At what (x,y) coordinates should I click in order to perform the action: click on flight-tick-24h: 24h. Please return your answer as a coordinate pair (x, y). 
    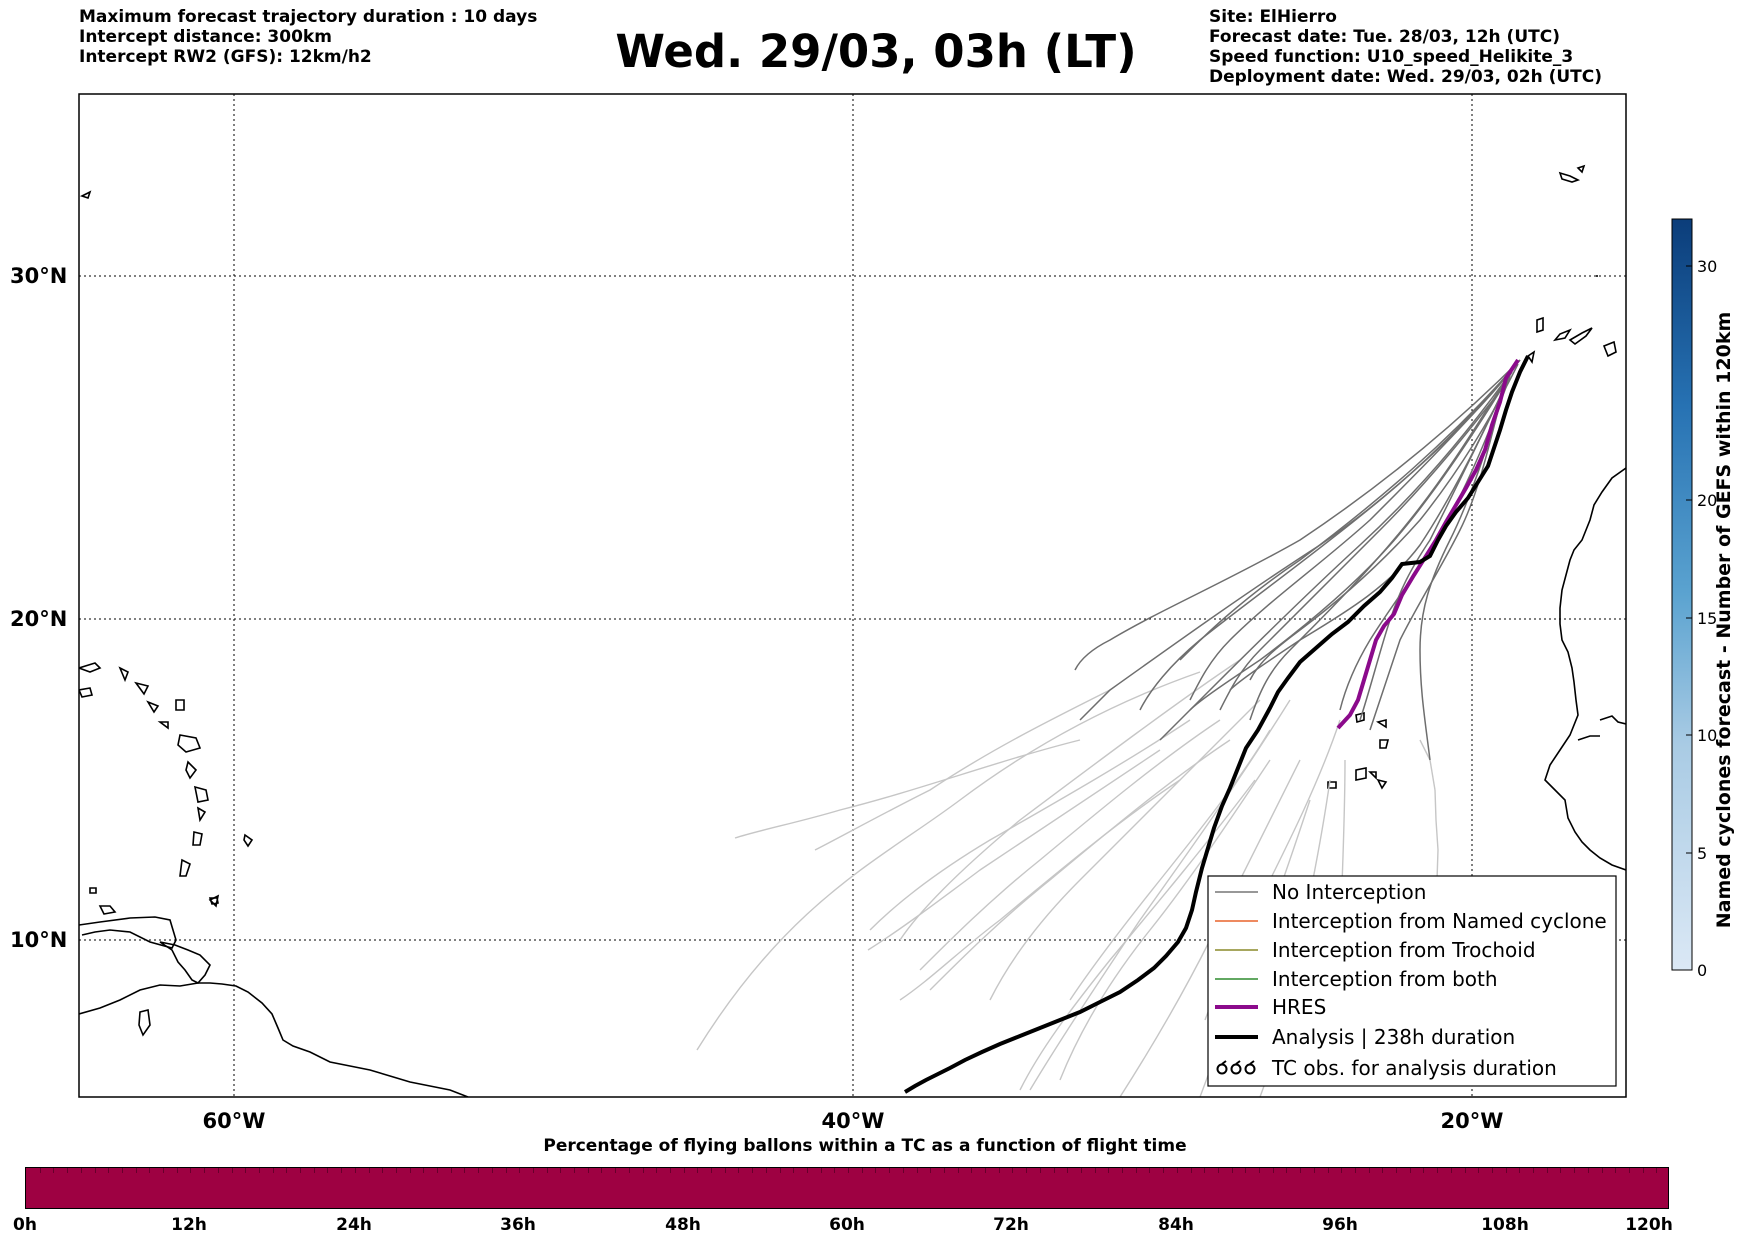
    Looking at the image, I should click on (354, 1225).